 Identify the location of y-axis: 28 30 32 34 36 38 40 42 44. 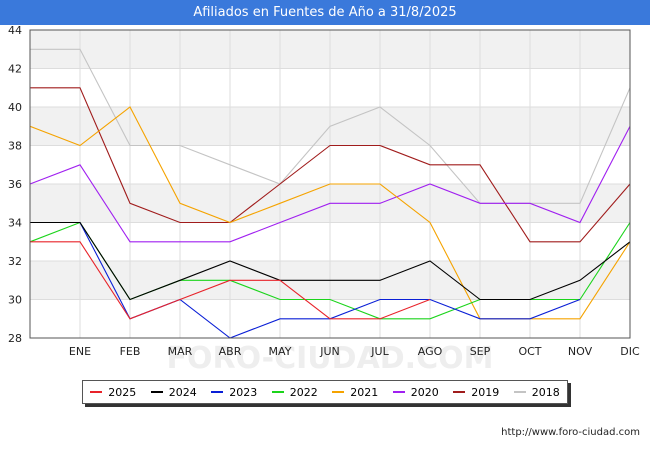
(15, 184).